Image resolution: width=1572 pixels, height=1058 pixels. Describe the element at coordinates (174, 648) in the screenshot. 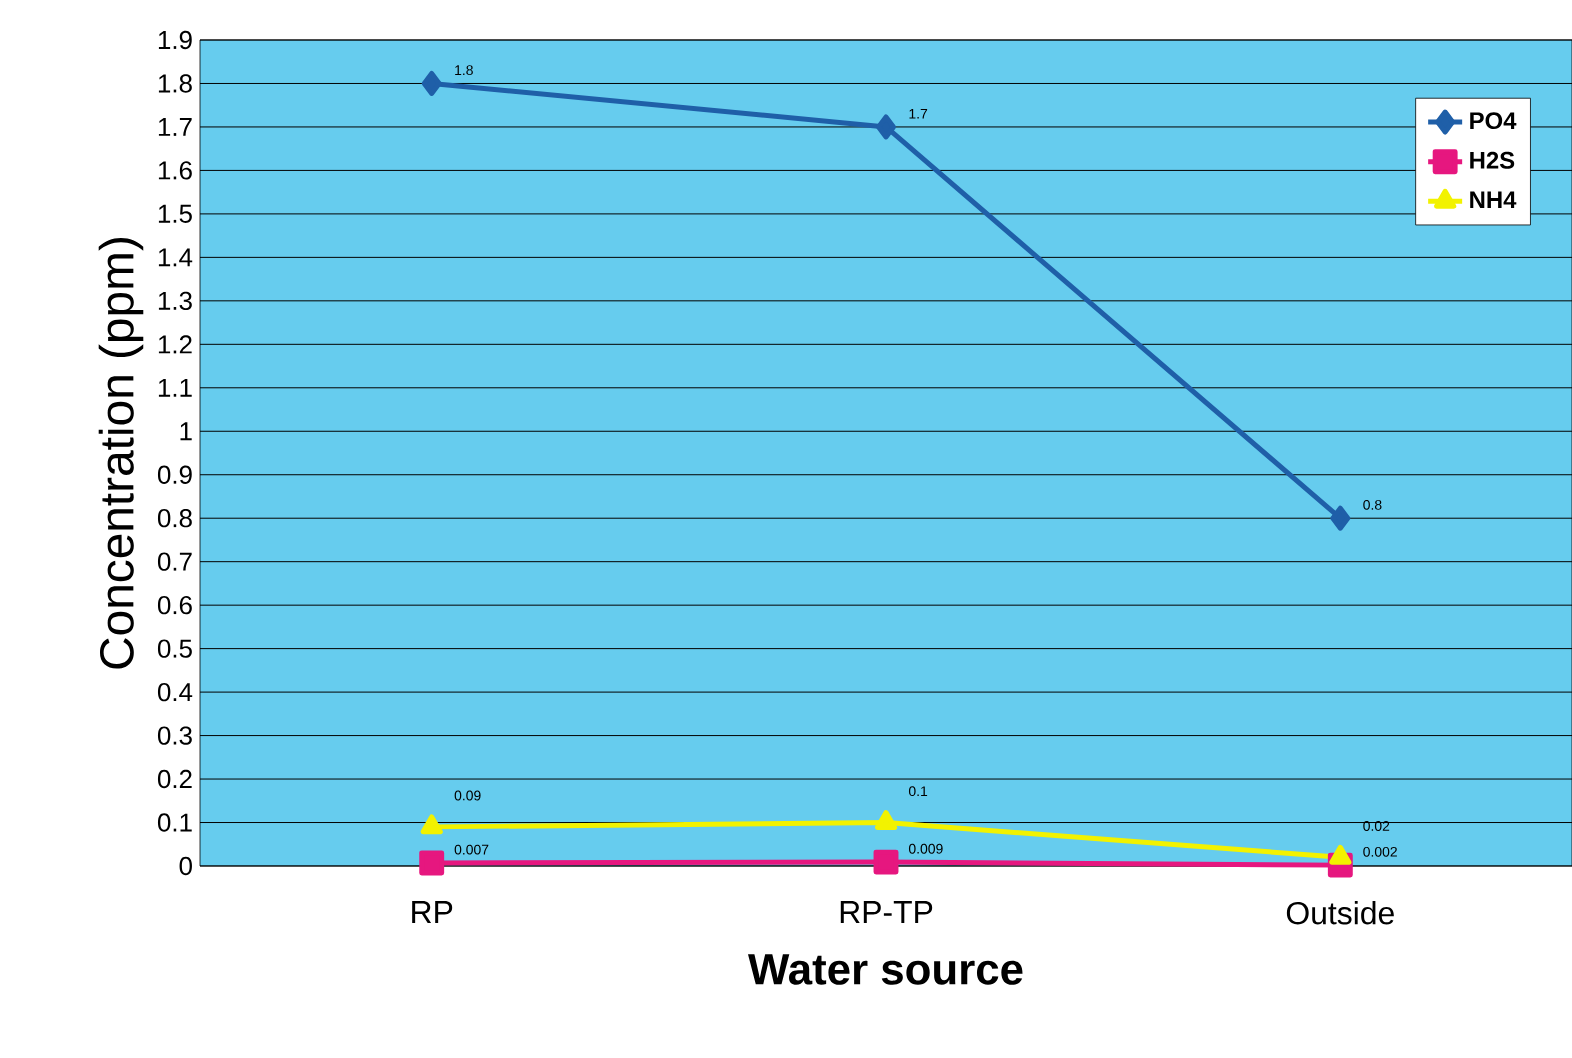

I see `y-tick-label: 0.5` at that location.